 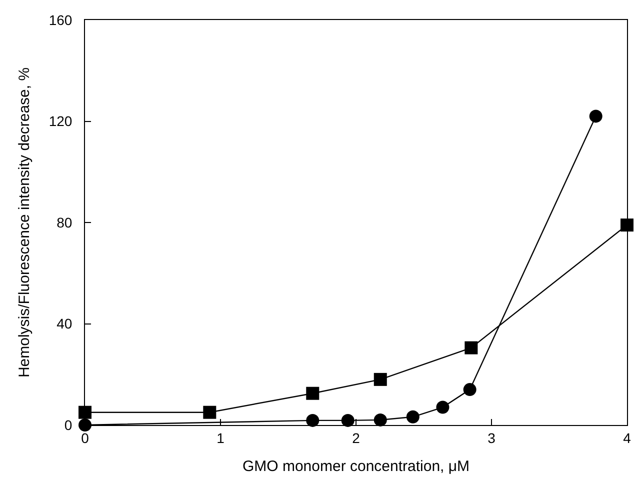 I want to click on y-tick-label: 0, so click(x=68, y=424).